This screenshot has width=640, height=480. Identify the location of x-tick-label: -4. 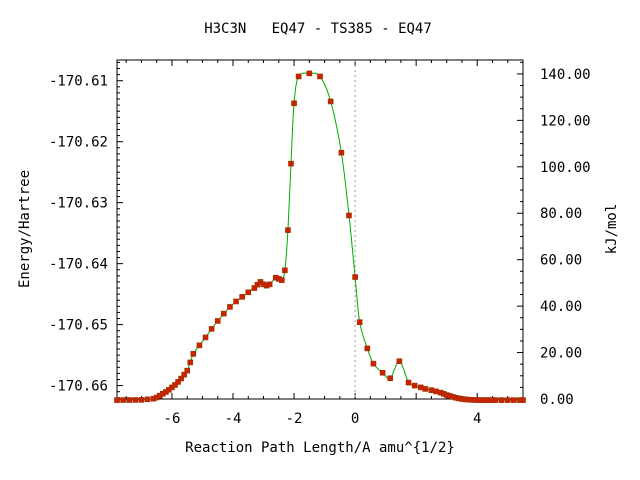
(233, 419).